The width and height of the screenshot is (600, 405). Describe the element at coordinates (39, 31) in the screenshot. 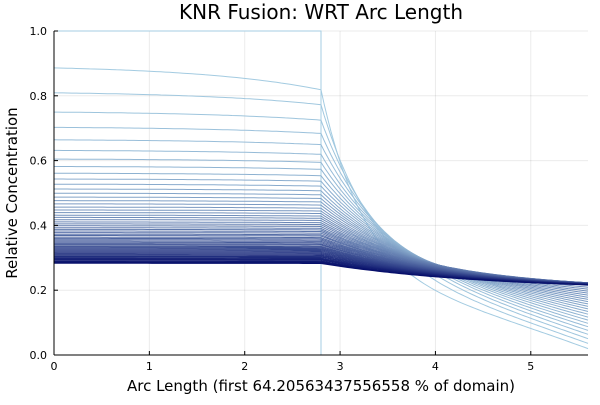

I see `y-tick-label: 1.0` at that location.